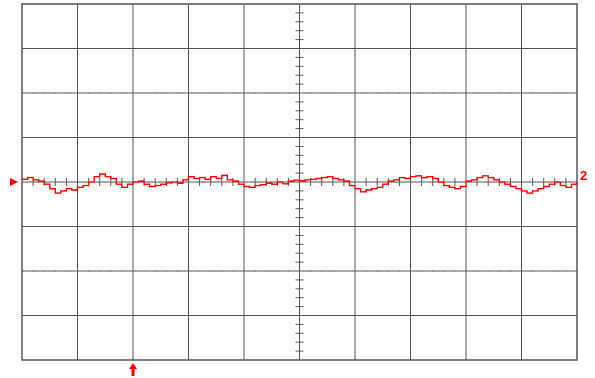  I want to click on trigger-position-arrow, so click(133, 369).